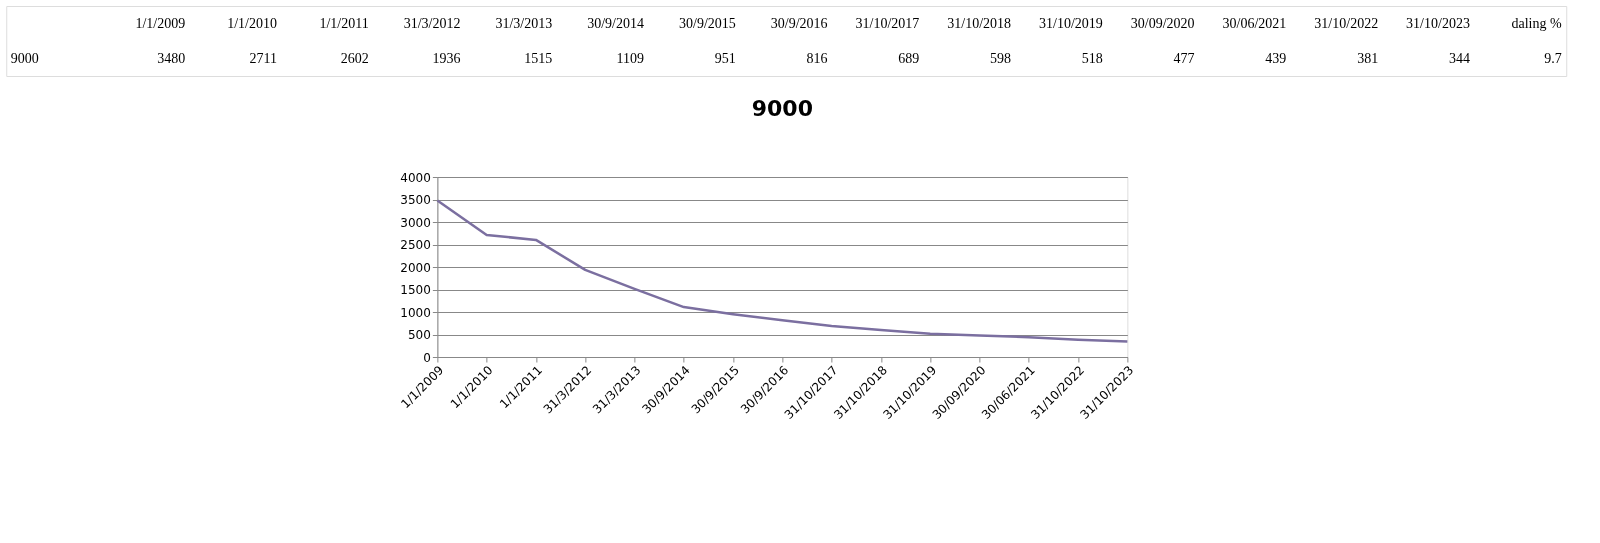 The height and width of the screenshot is (543, 1600). Describe the element at coordinates (799, 23) in the screenshot. I see `category-label: 30/9/2016` at that location.